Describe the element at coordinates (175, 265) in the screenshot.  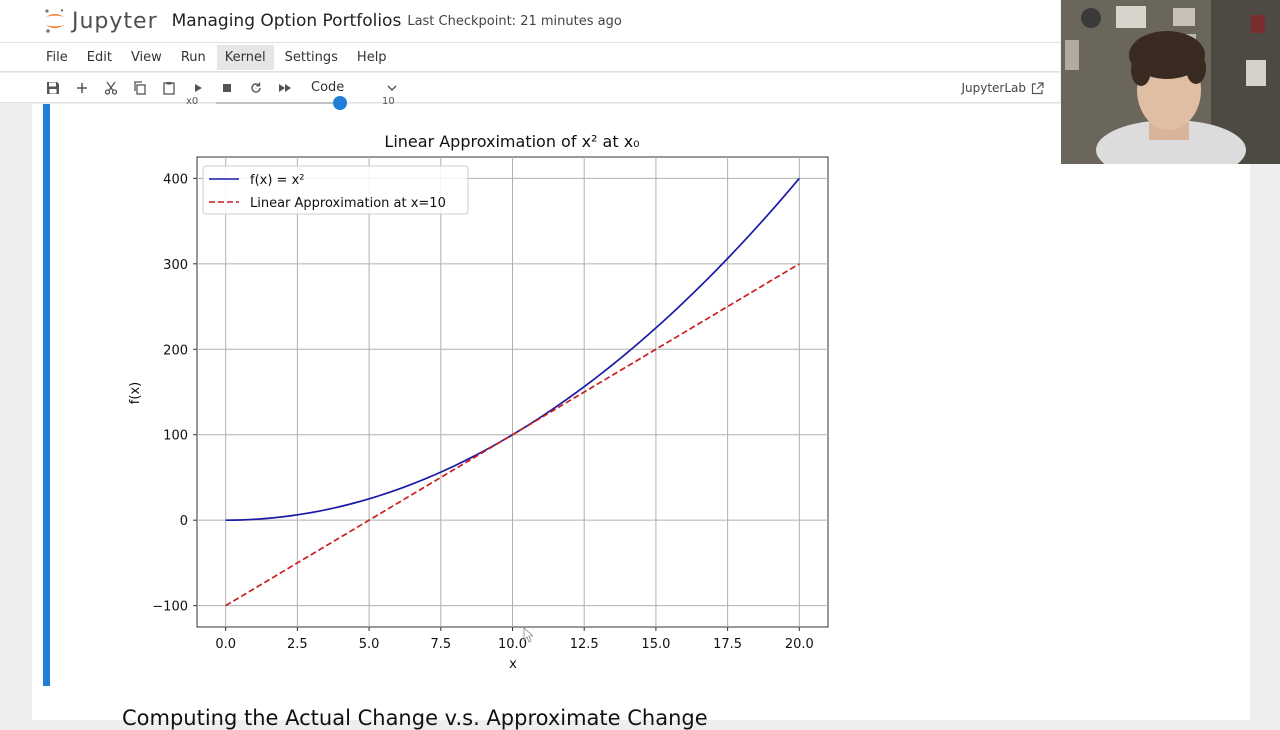
I see `y-tick-label: 300` at that location.